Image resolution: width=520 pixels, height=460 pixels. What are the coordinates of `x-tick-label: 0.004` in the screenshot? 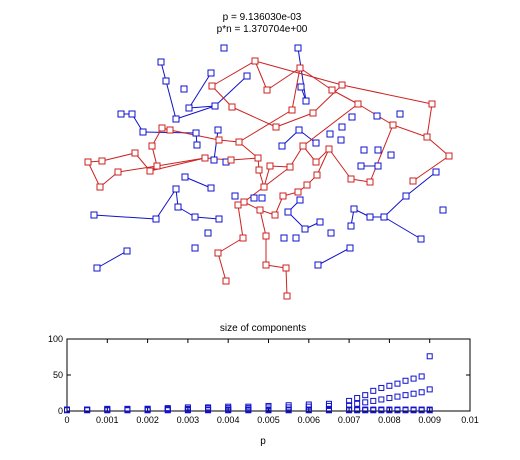 It's located at (228, 420).